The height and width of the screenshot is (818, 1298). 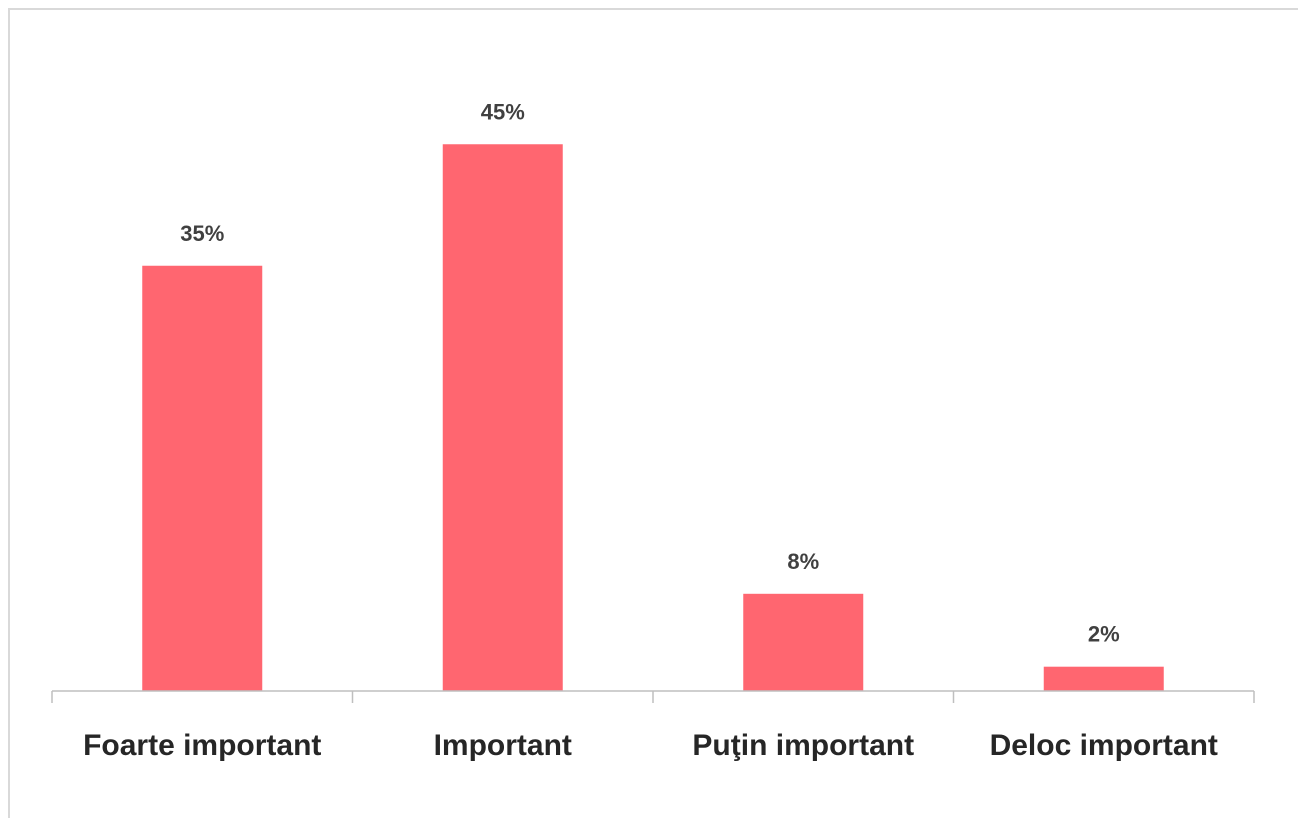 I want to click on category-label-4: Deloc important, so click(x=1104, y=745).